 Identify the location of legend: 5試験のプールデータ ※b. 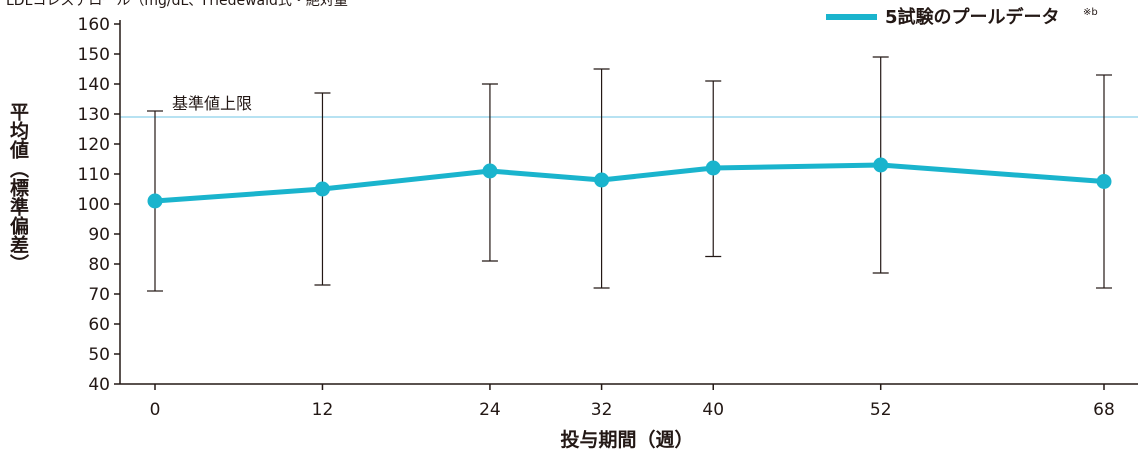
(962, 17).